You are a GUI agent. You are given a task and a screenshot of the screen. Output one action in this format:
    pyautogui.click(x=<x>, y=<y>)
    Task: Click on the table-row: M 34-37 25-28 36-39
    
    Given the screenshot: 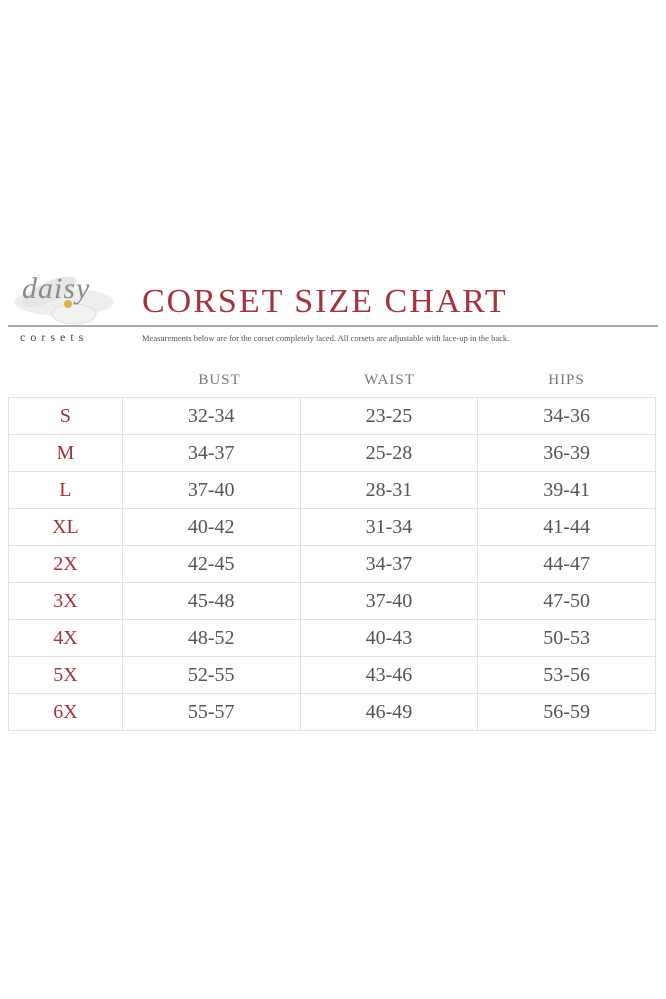 What is the action you would take?
    pyautogui.click(x=332, y=453)
    